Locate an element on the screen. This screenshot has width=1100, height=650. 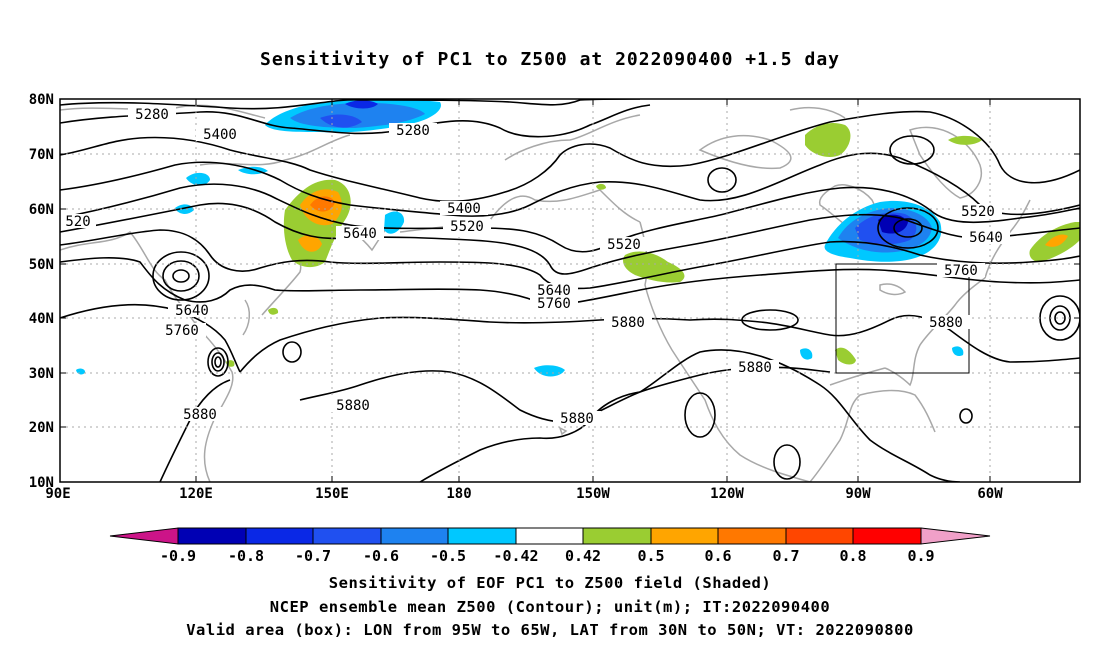
shade-arctic-inner2 is located at coordinates (341, 121).